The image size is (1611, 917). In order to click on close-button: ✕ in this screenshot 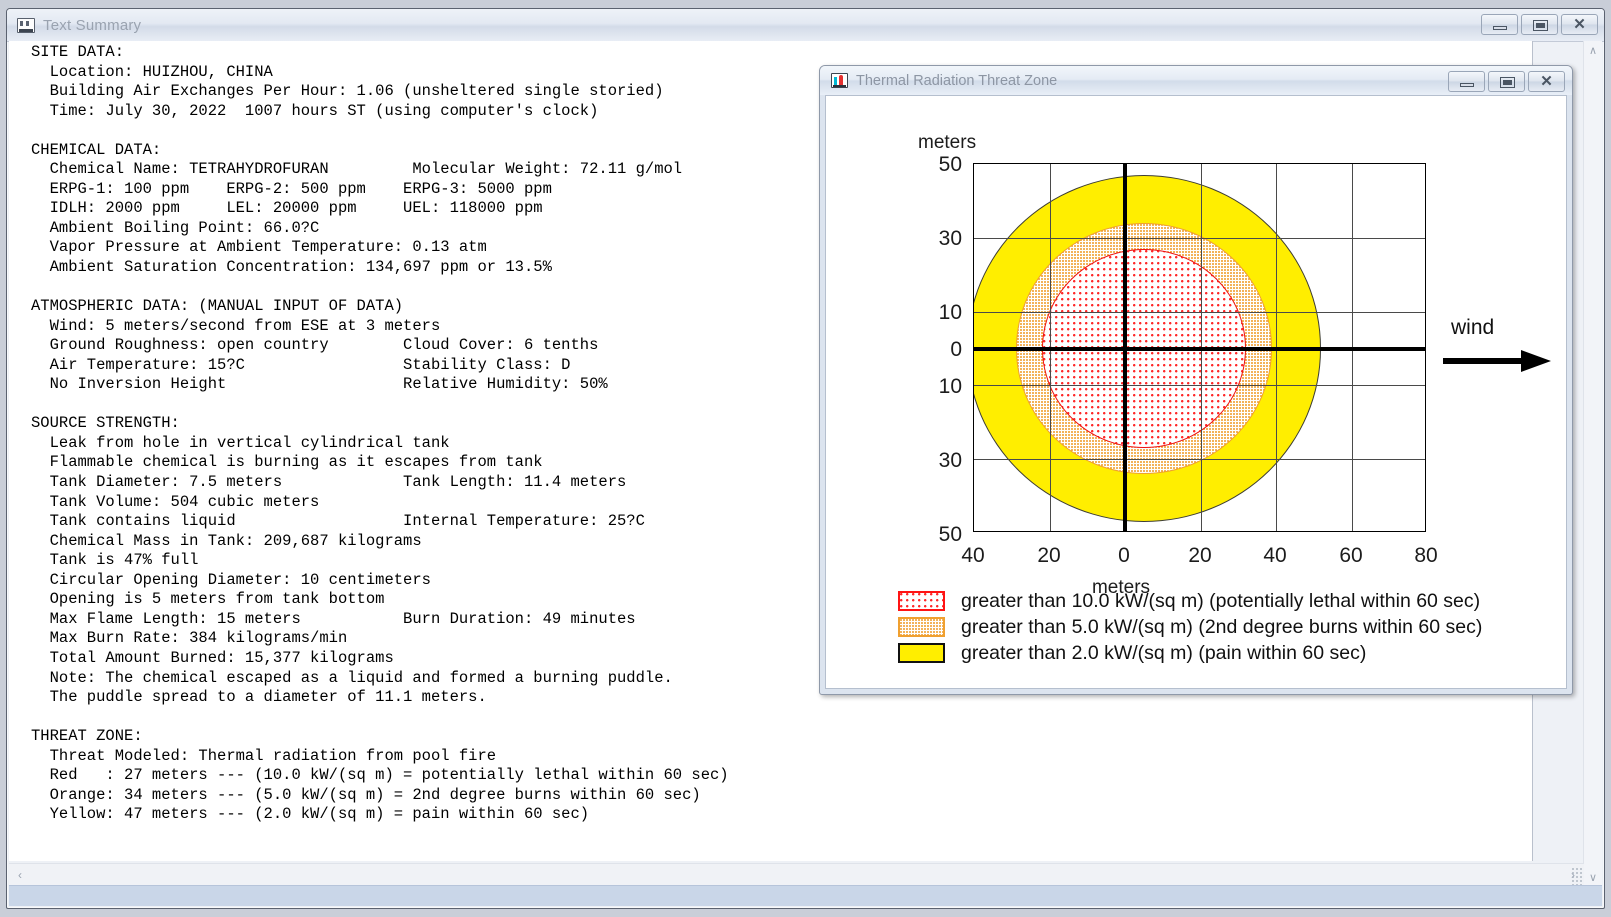, I will do `click(1579, 24)`.